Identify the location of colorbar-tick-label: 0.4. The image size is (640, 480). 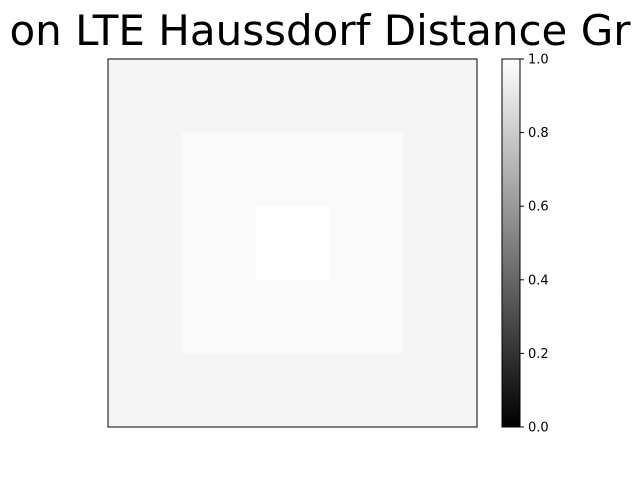
(538, 280).